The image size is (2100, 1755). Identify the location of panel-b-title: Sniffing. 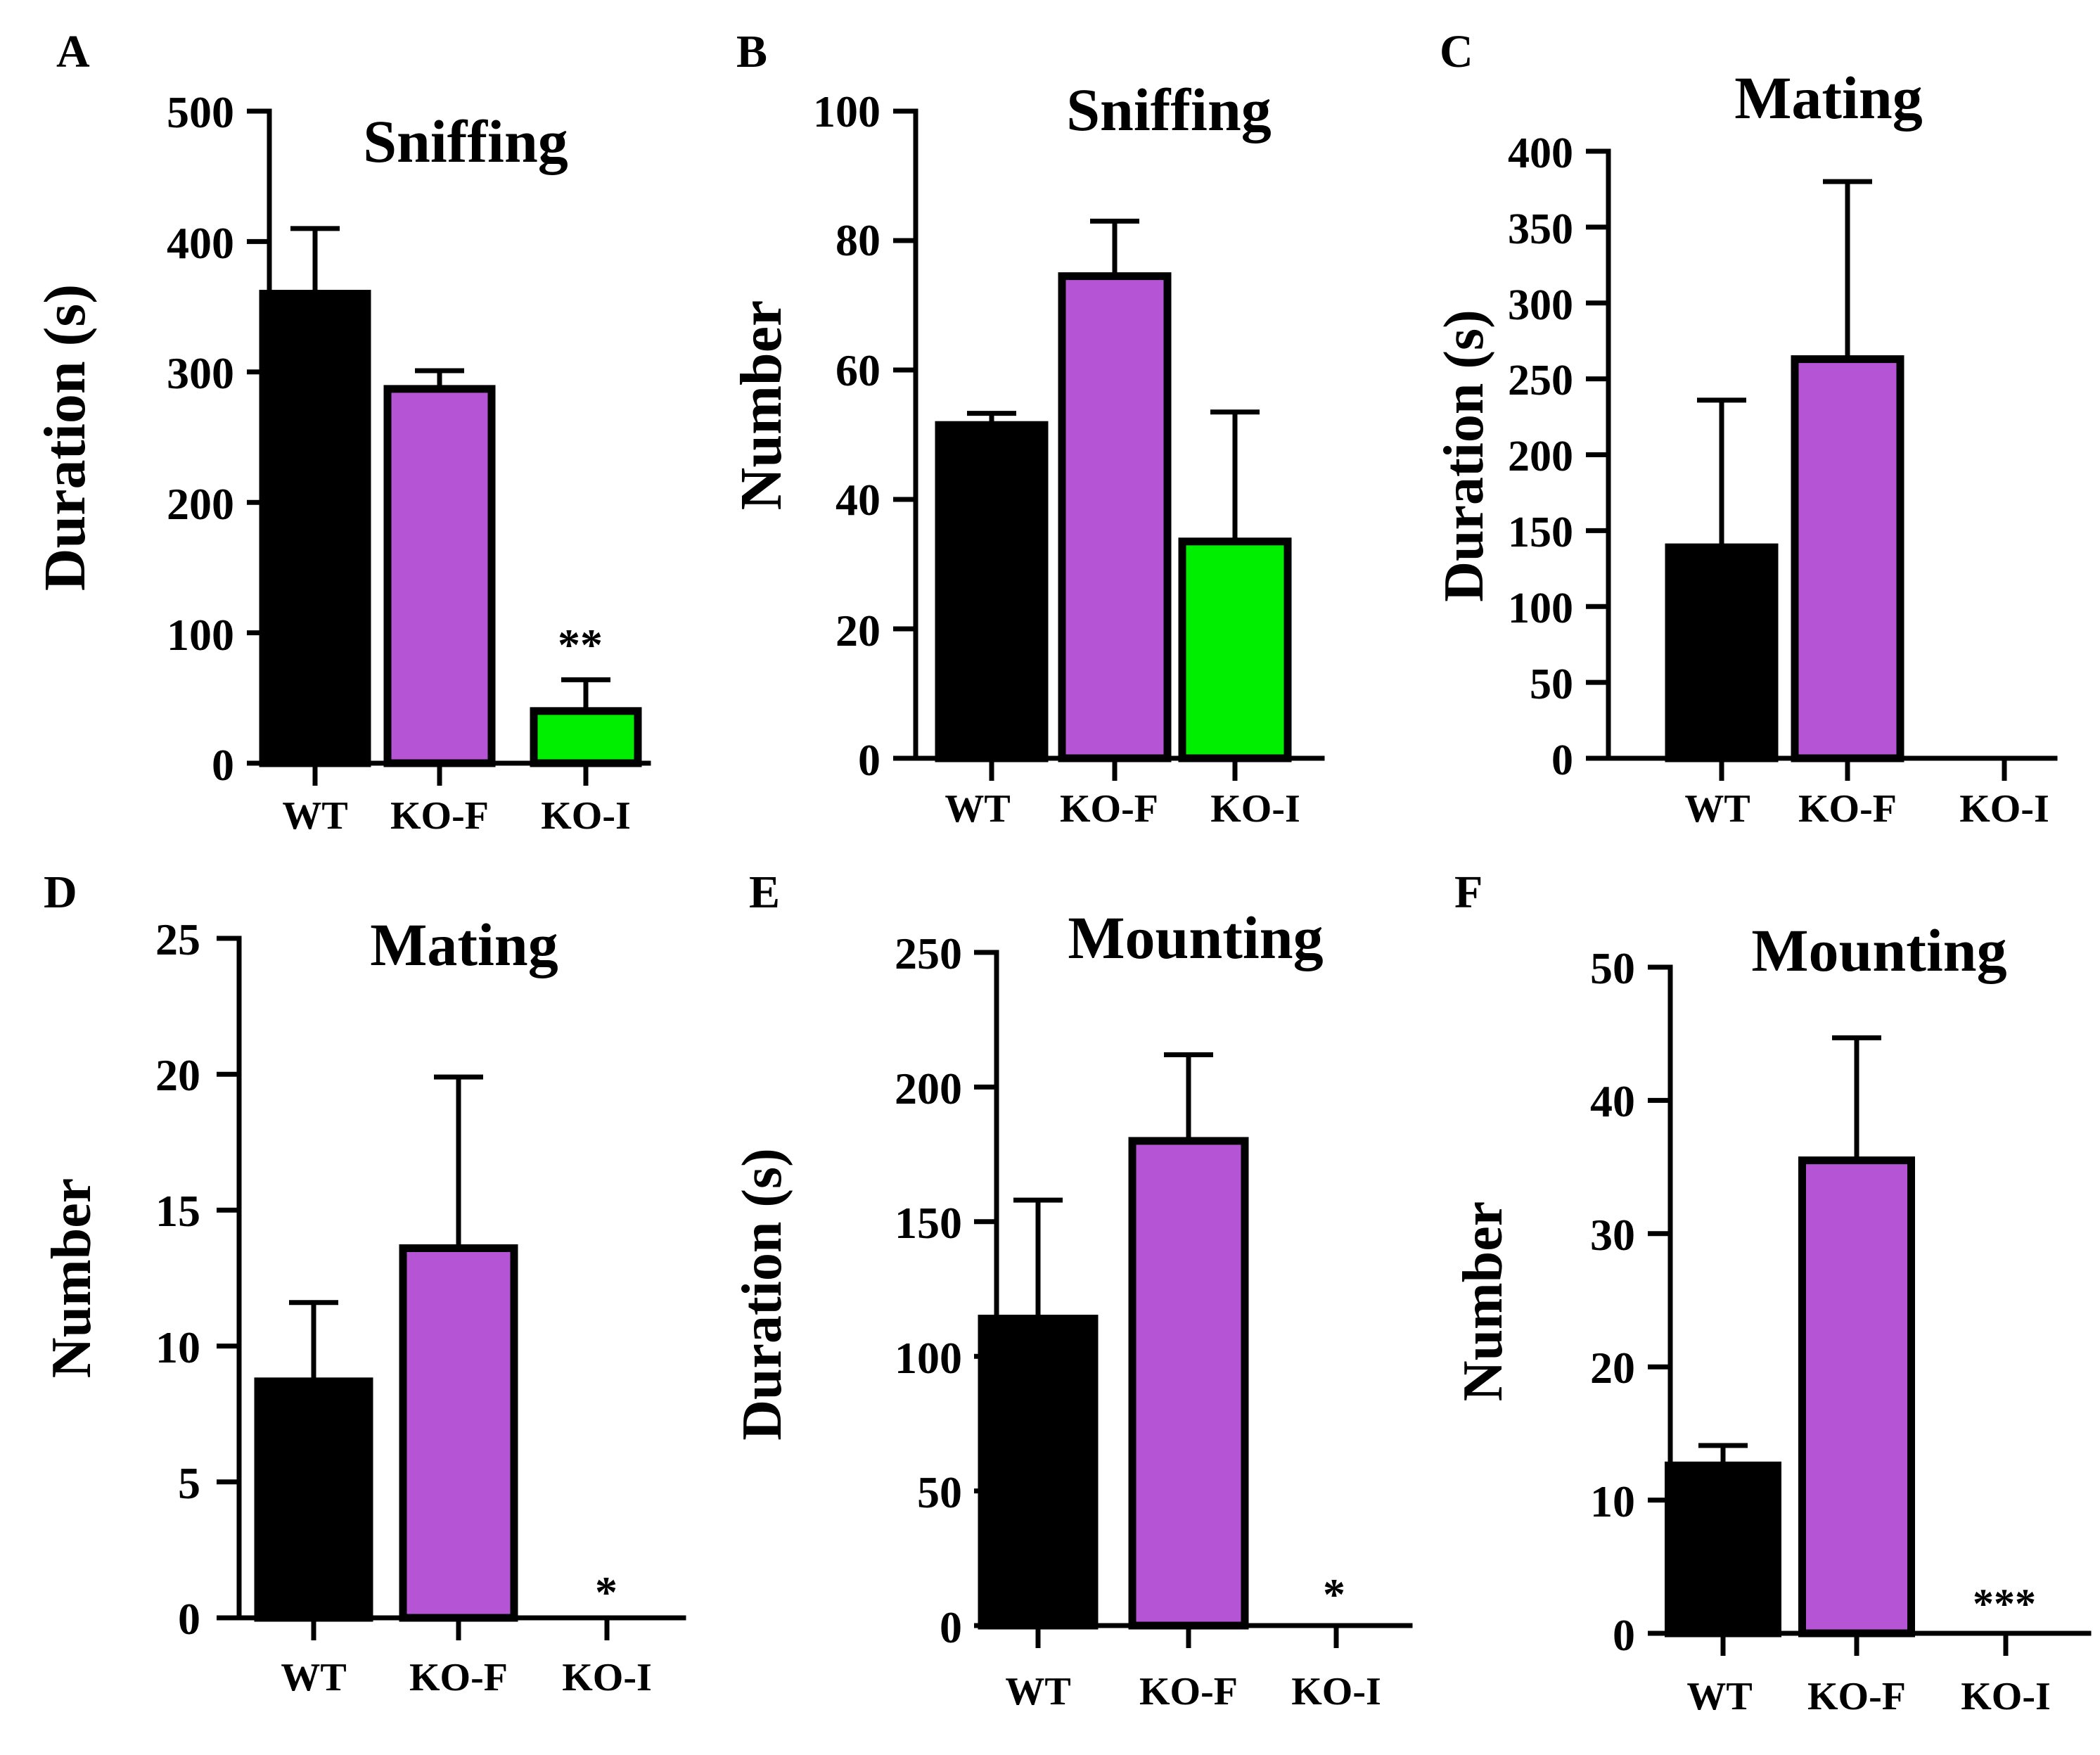
(1169, 109).